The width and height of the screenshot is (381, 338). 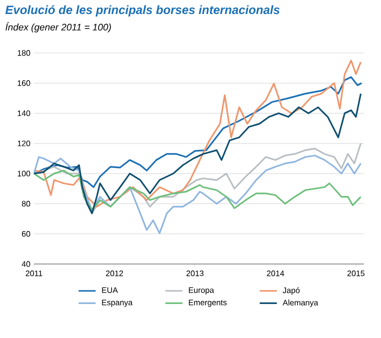 I want to click on line-series, so click(x=197, y=190).